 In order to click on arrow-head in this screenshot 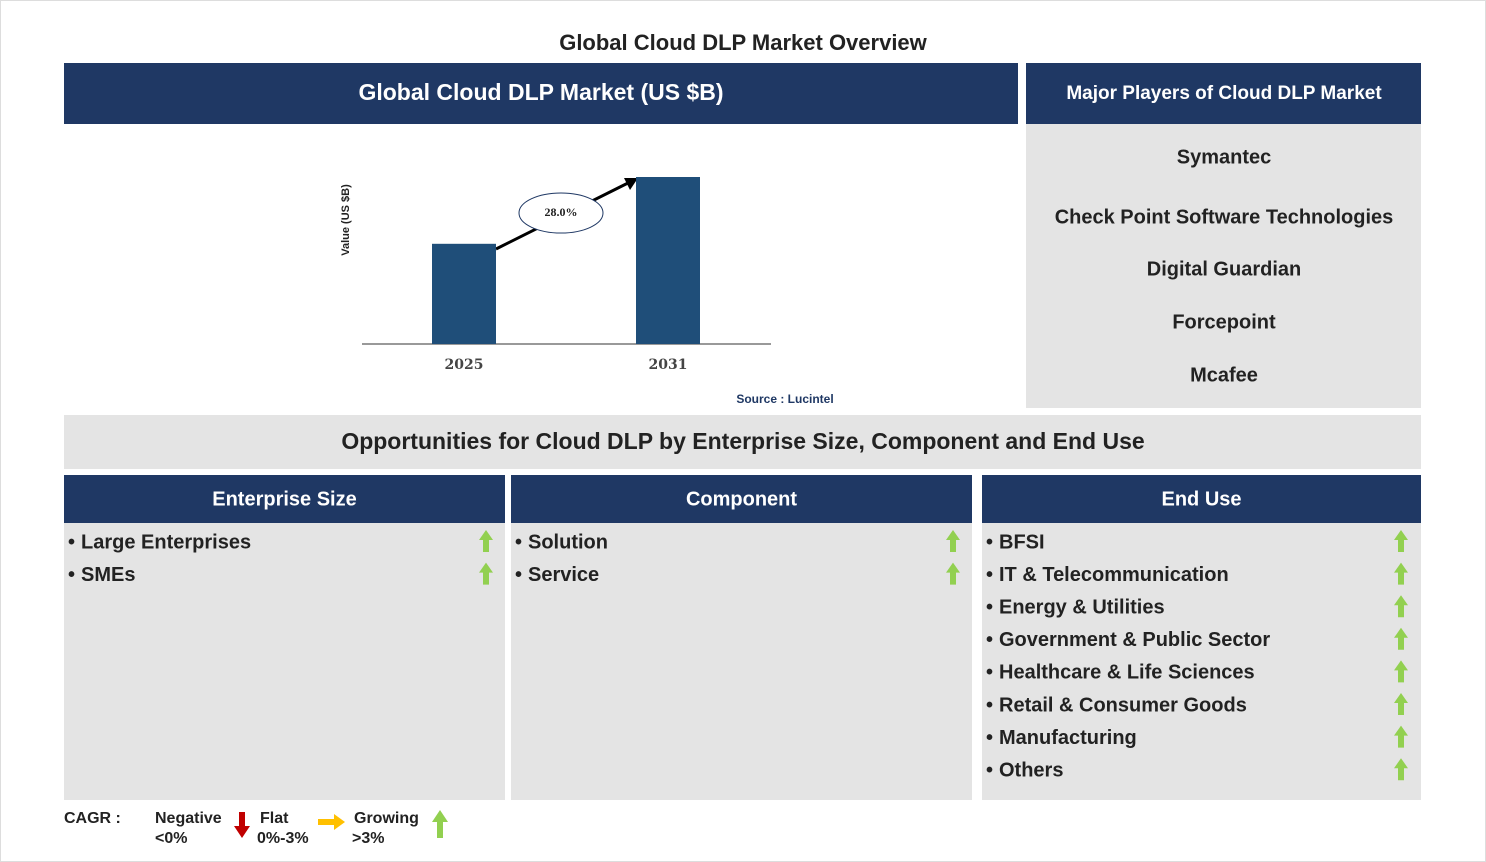, I will do `click(631, 184)`.